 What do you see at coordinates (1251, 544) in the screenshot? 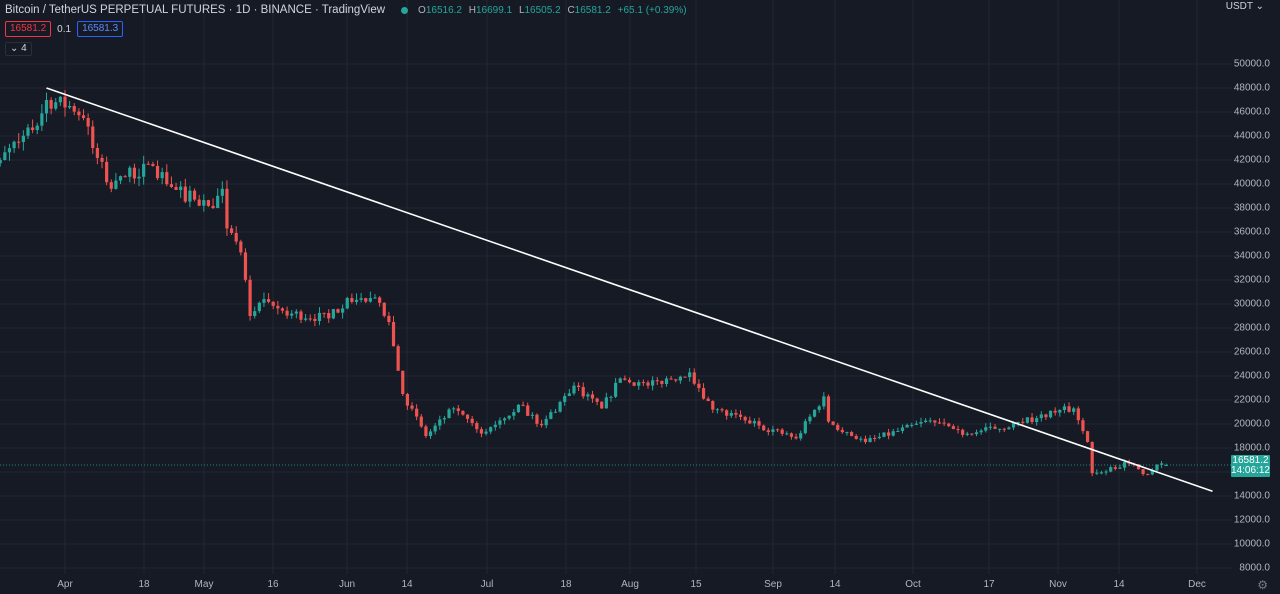
I see `y-tick-label: 10000.0` at bounding box center [1251, 544].